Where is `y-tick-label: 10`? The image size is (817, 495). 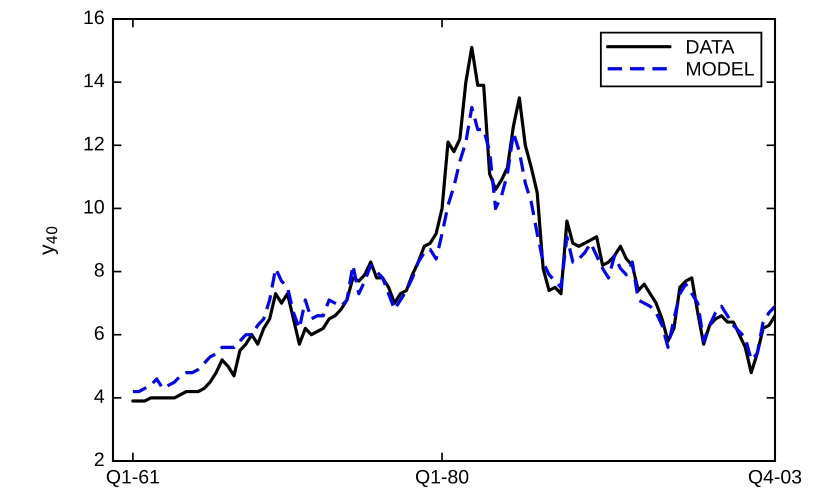
y-tick-label: 10 is located at coordinates (94, 207).